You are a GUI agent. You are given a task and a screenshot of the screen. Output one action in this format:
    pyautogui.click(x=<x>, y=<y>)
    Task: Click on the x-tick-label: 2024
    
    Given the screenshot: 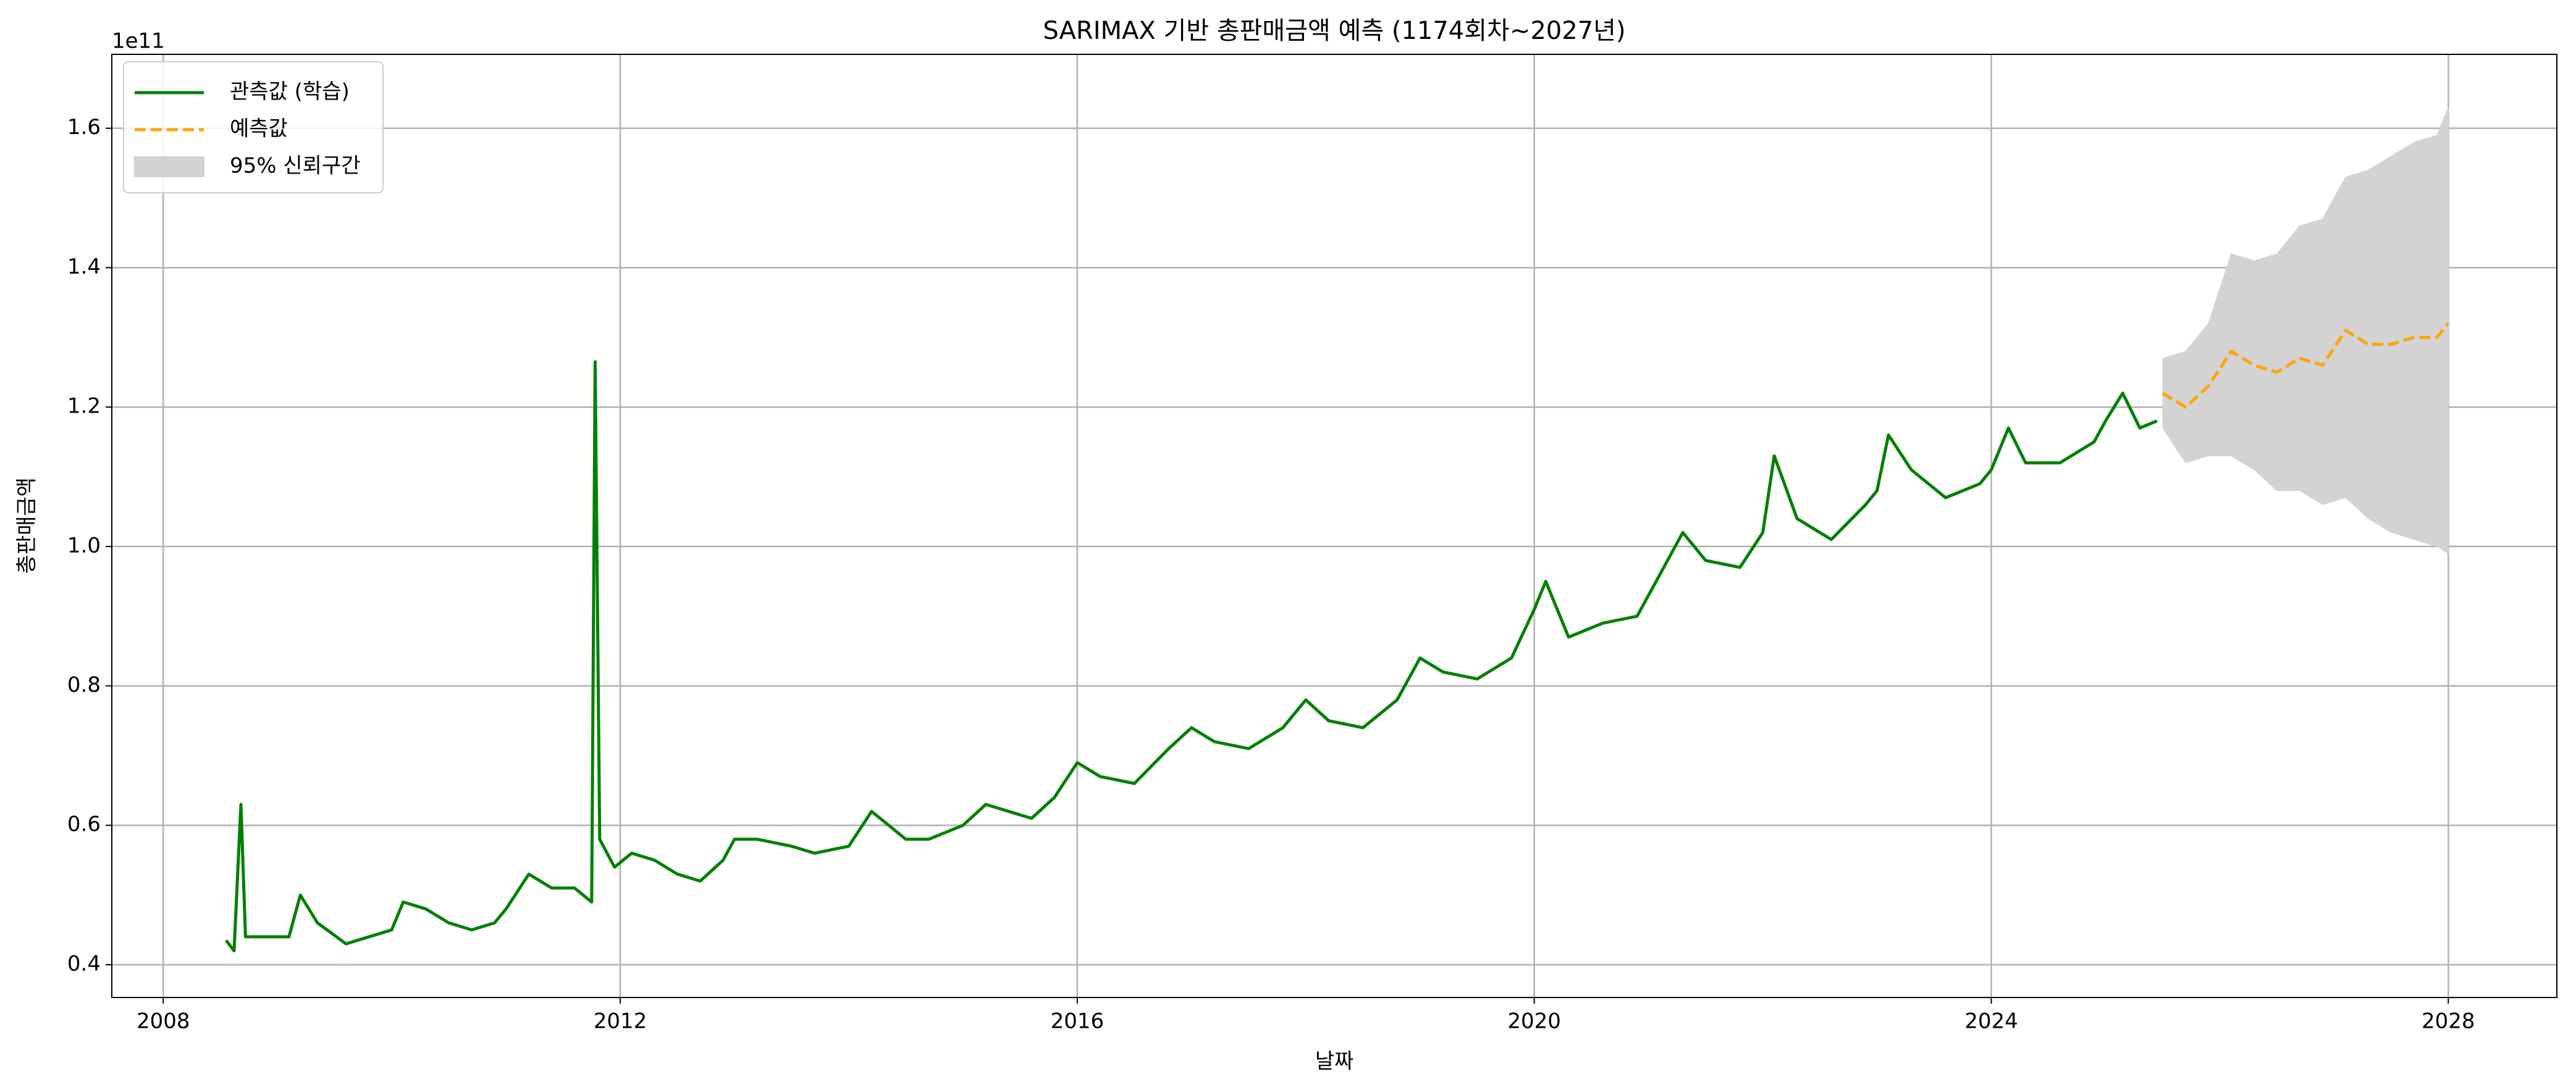 What is the action you would take?
    pyautogui.click(x=1991, y=1022)
    